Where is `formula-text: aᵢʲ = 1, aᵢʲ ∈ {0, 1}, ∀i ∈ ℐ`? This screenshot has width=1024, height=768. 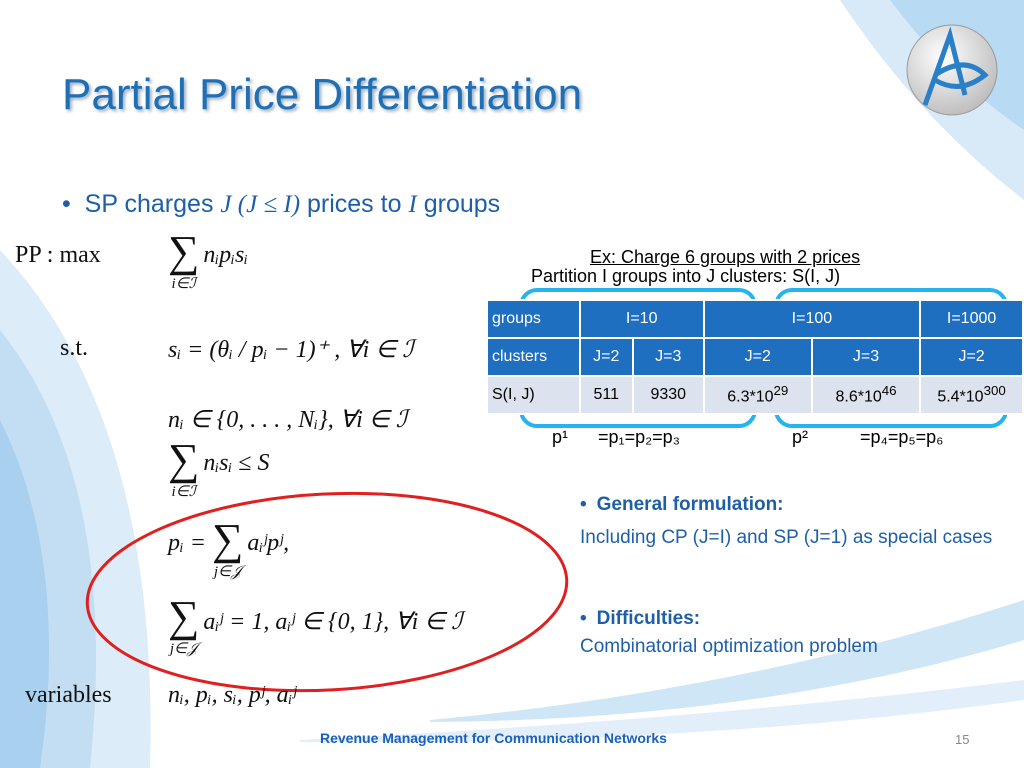 formula-text: aᵢʲ = 1, aᵢʲ ∈ {0, 1}, ∀i ∈ ℐ is located at coordinates (333, 622).